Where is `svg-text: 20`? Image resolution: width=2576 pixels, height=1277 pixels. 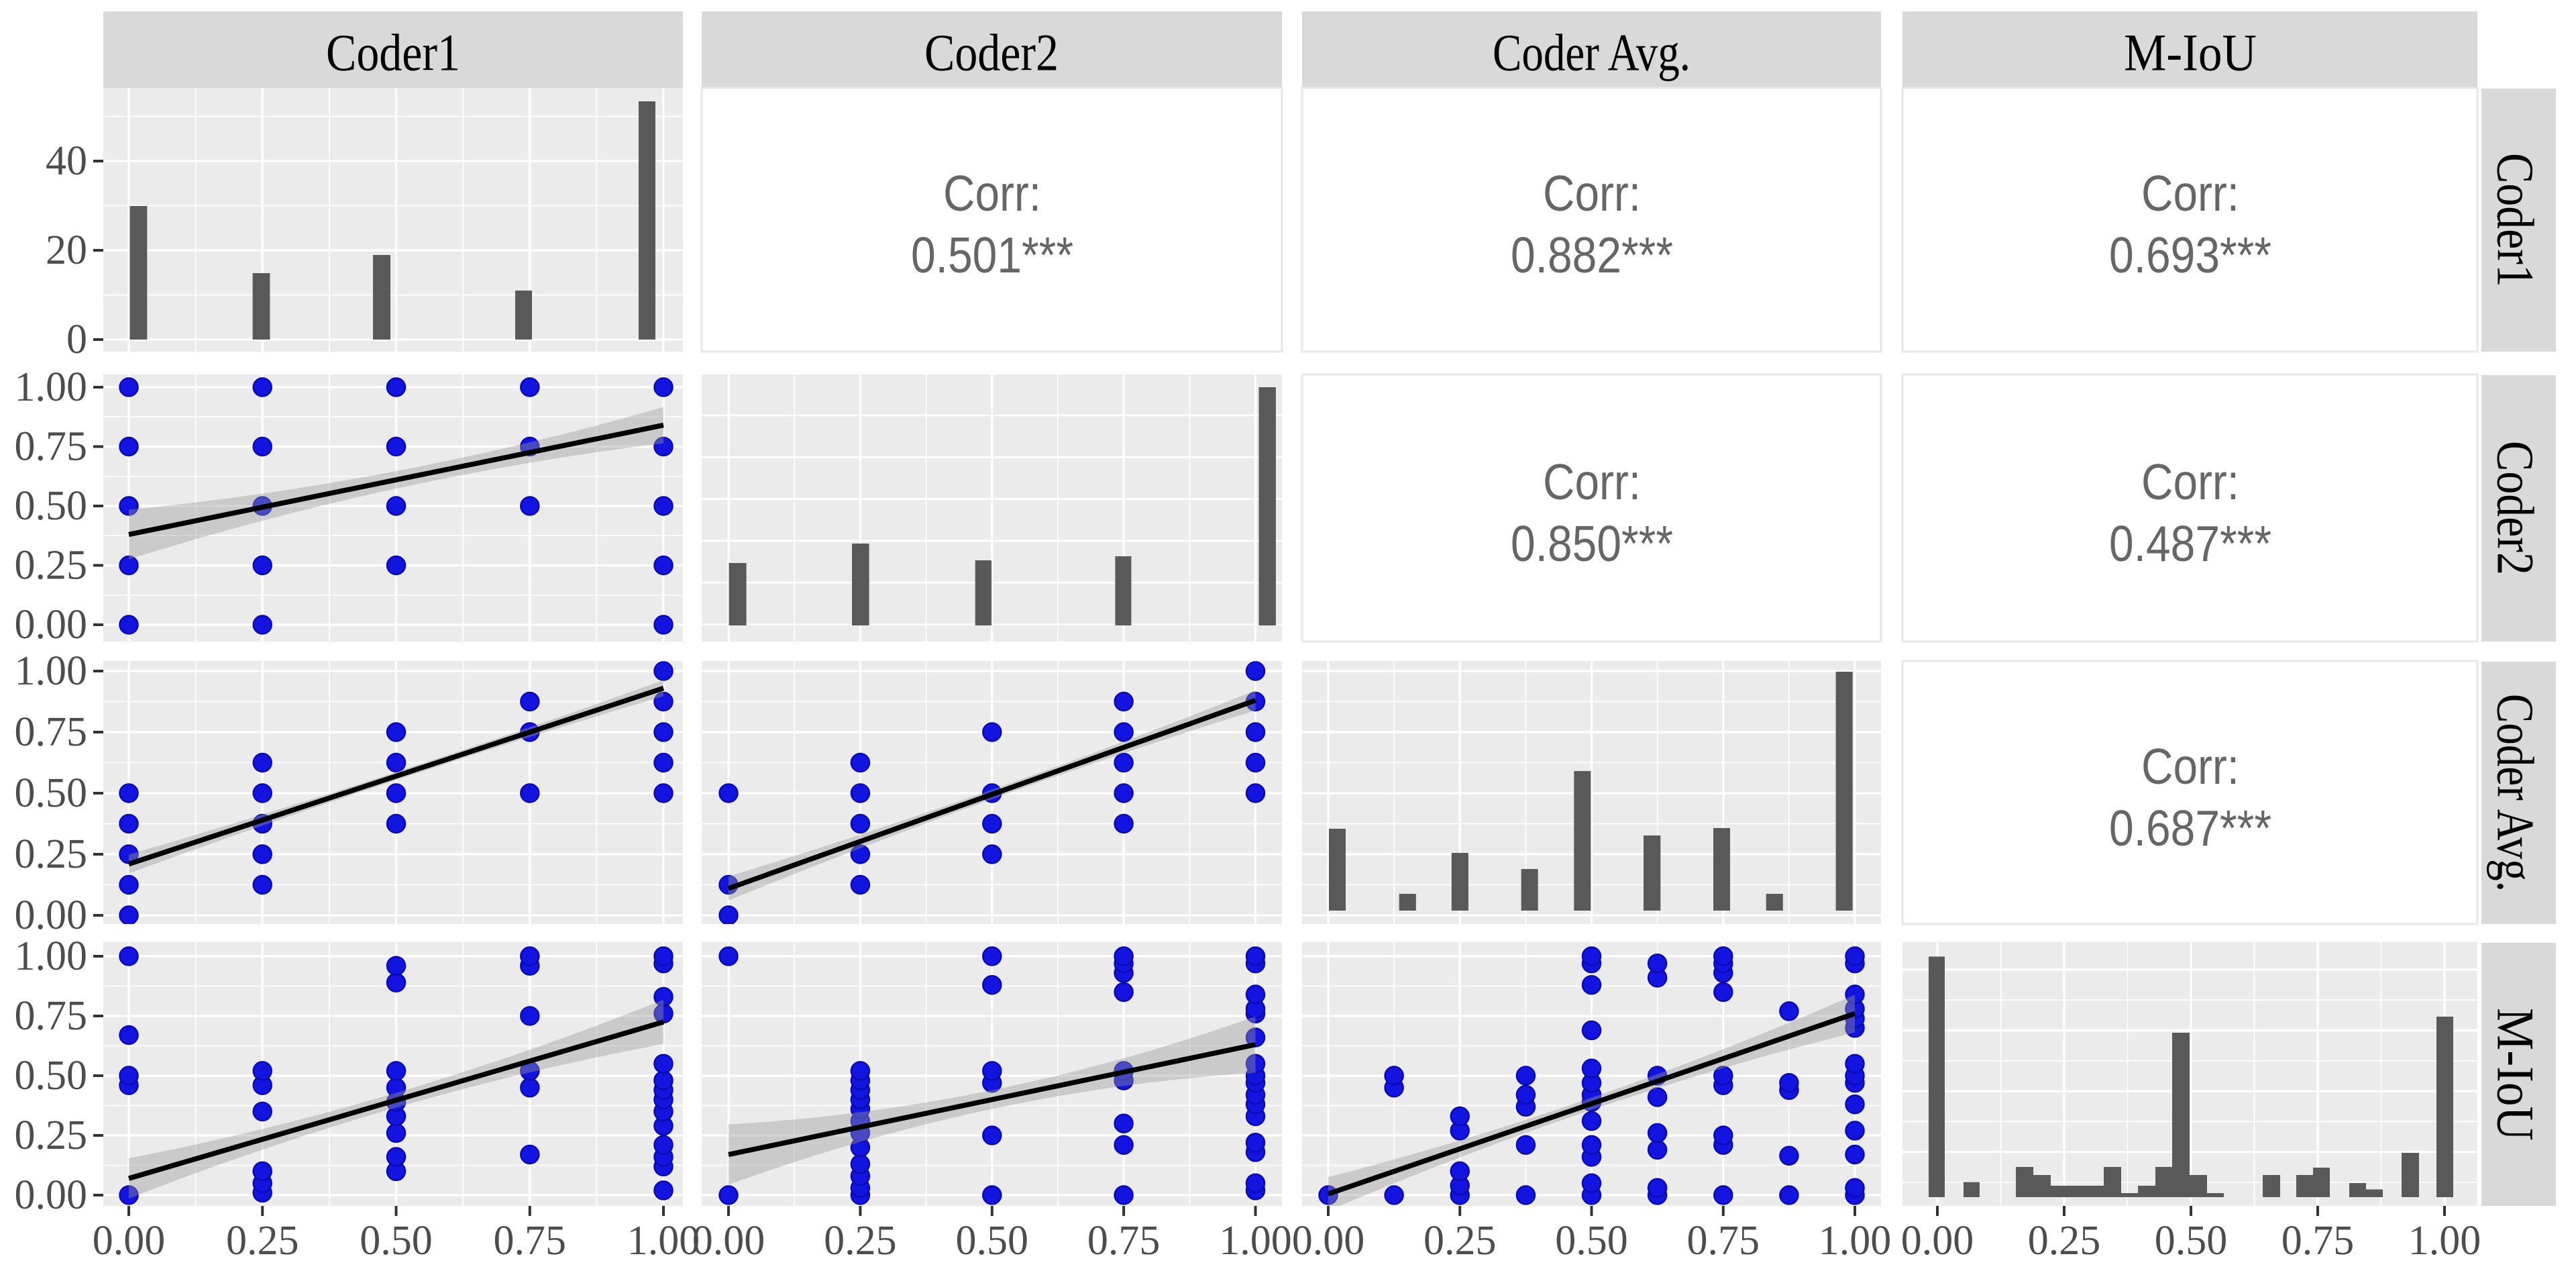
svg-text: 20 is located at coordinates (66, 250).